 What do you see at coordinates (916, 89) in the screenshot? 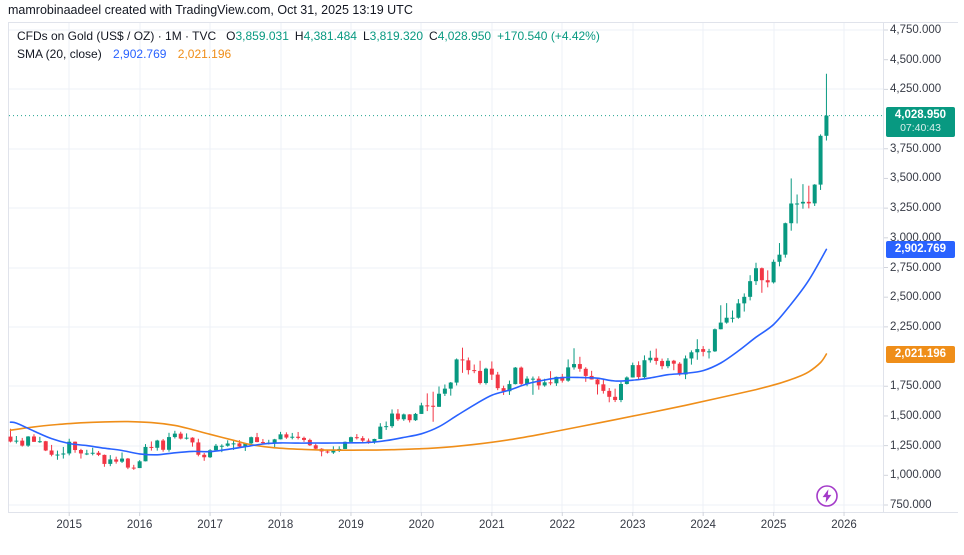
I see `price-axis-label: 4,250.000` at bounding box center [916, 89].